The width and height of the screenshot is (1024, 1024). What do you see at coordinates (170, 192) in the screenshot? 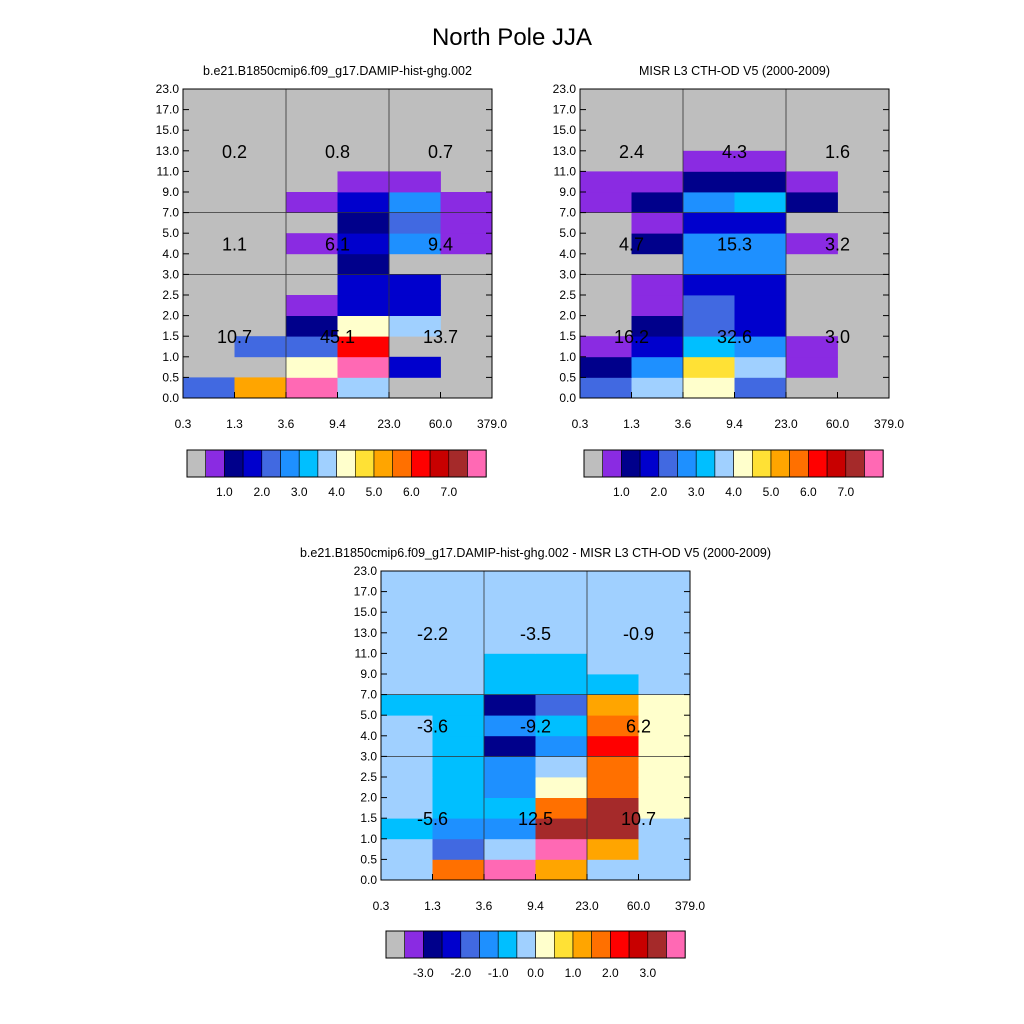
I see `y-tick-label: 9.0` at bounding box center [170, 192].